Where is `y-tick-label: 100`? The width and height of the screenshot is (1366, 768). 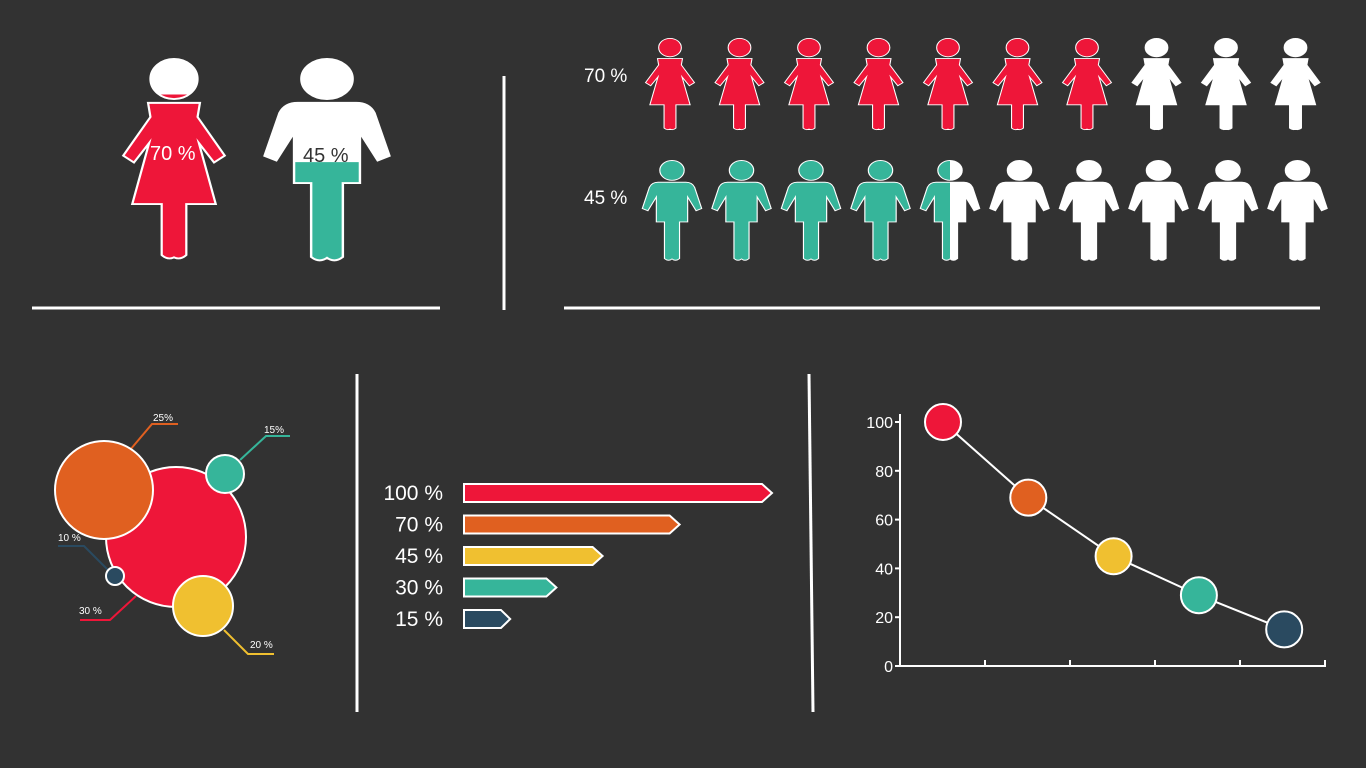
y-tick-label: 100 is located at coordinates (879, 423).